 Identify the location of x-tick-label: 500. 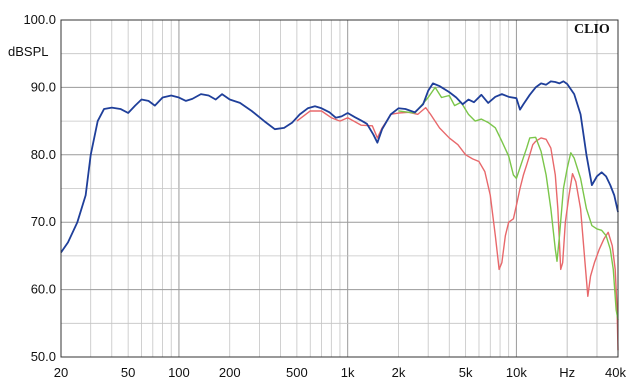
(297, 372).